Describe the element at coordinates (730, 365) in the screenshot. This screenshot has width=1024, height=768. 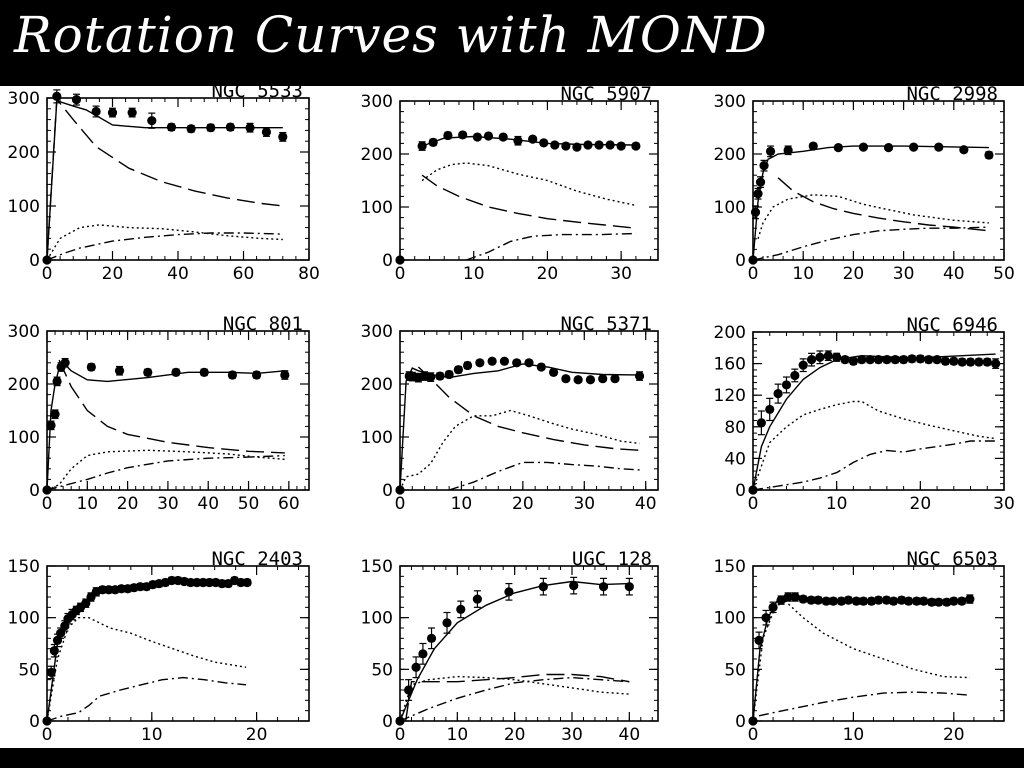
I see `y-tick-label: 160` at that location.